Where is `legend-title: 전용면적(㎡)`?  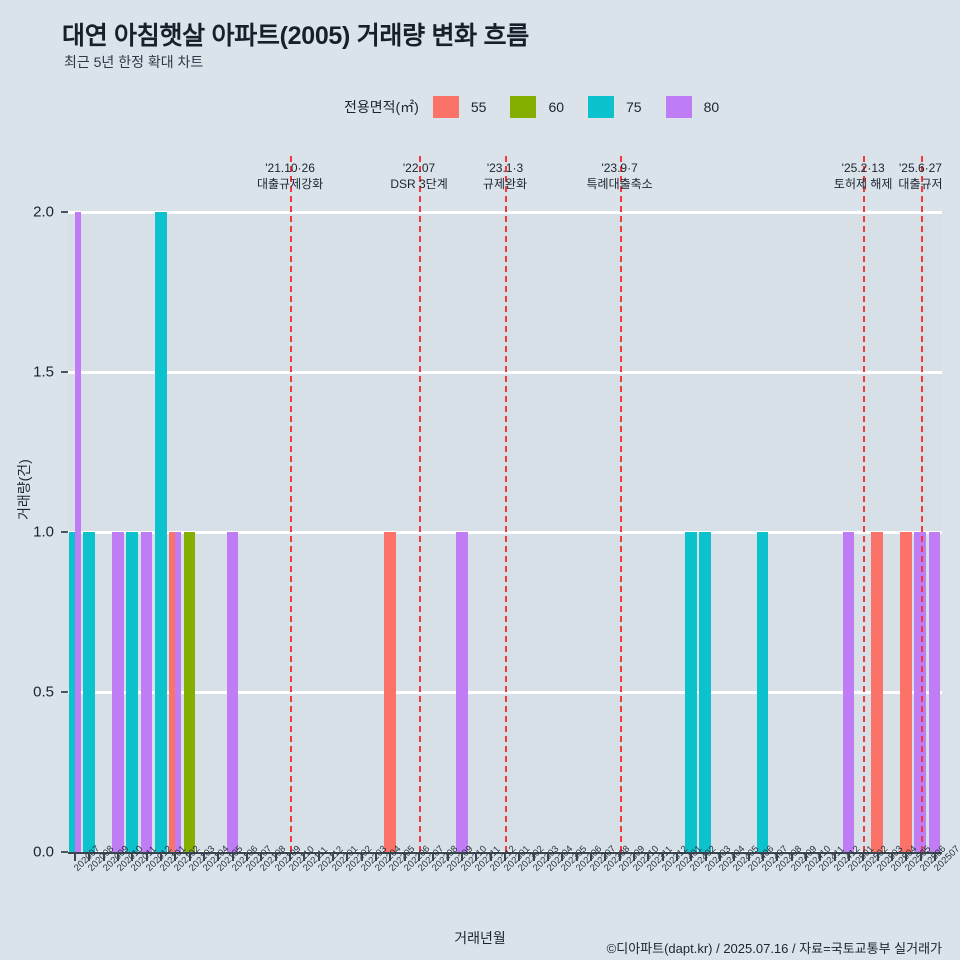
legend-title: 전용면적(㎡) is located at coordinates (381, 107).